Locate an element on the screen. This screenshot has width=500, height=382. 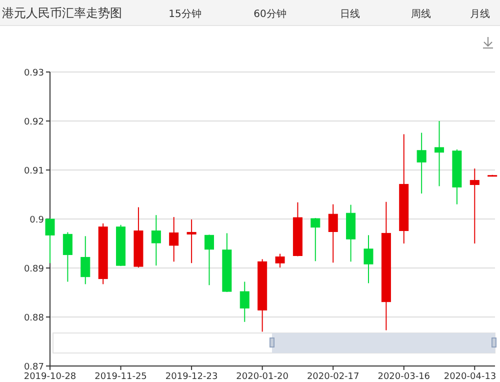
text: 周线 is located at coordinates (421, 14).